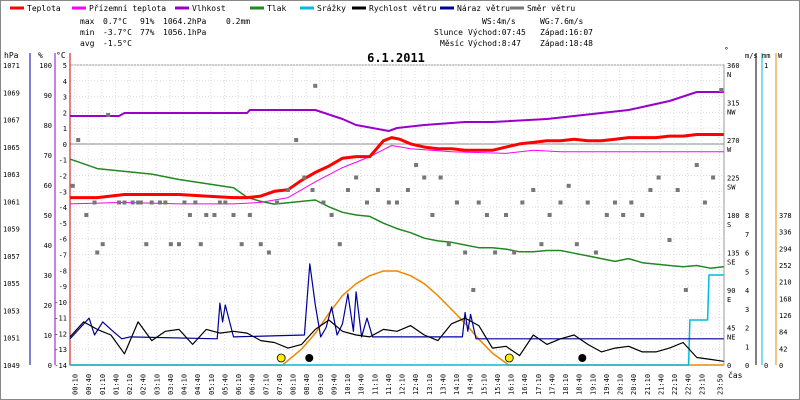 The image size is (800, 400). Describe the element at coordinates (747, 216) in the screenshot. I see `tick-ms-0: 8` at that location.